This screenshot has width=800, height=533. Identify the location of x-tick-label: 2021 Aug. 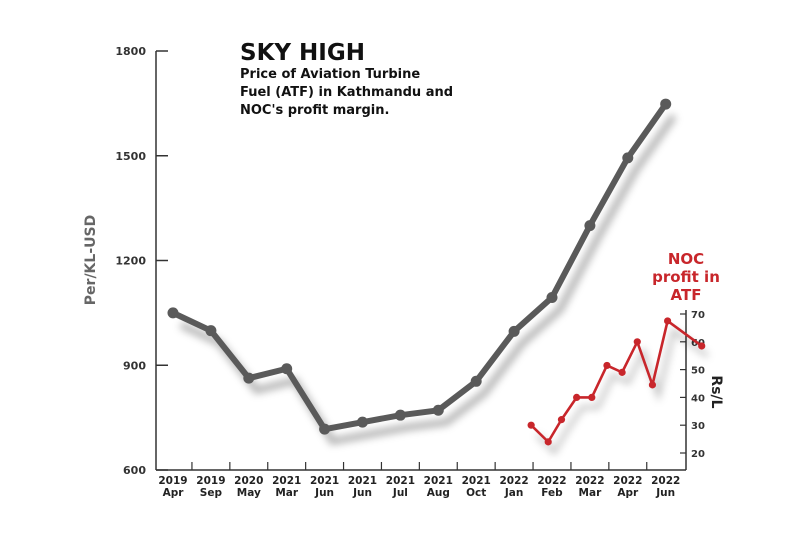
(438, 487).